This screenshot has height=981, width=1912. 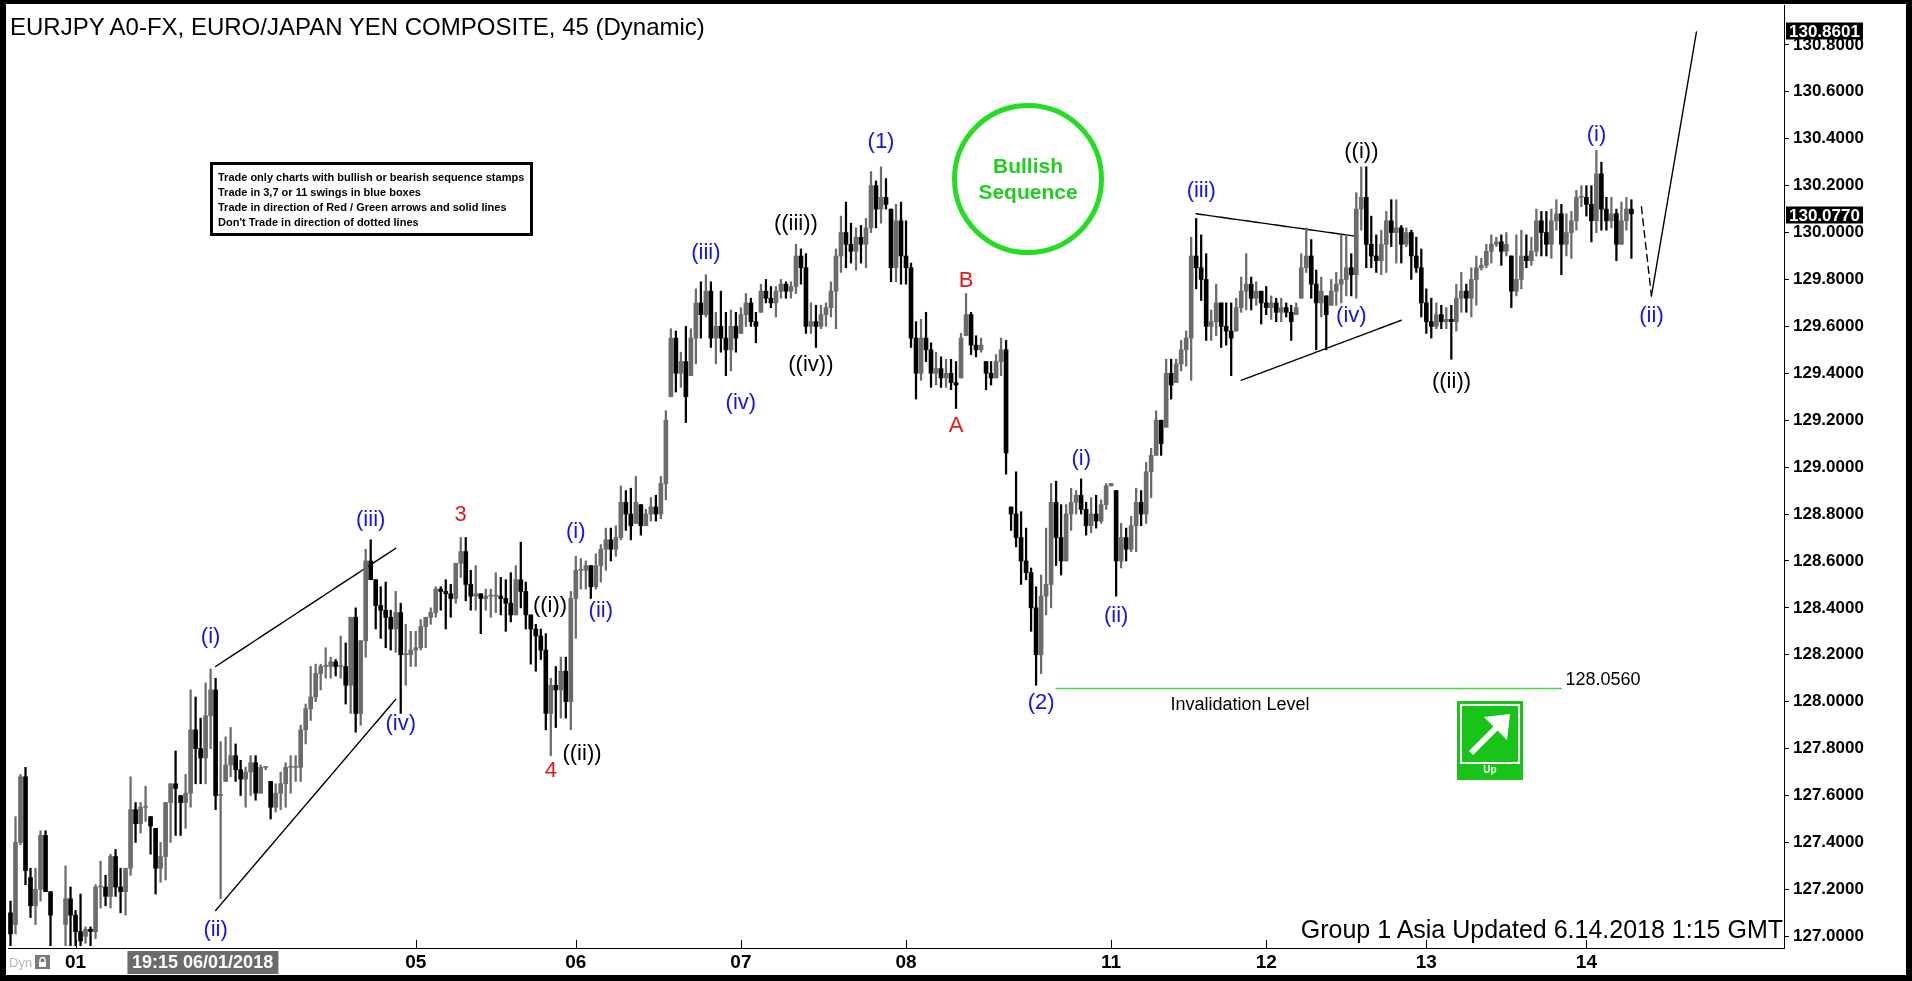 What do you see at coordinates (416, 961) in the screenshot?
I see `x-tick-label: 05` at bounding box center [416, 961].